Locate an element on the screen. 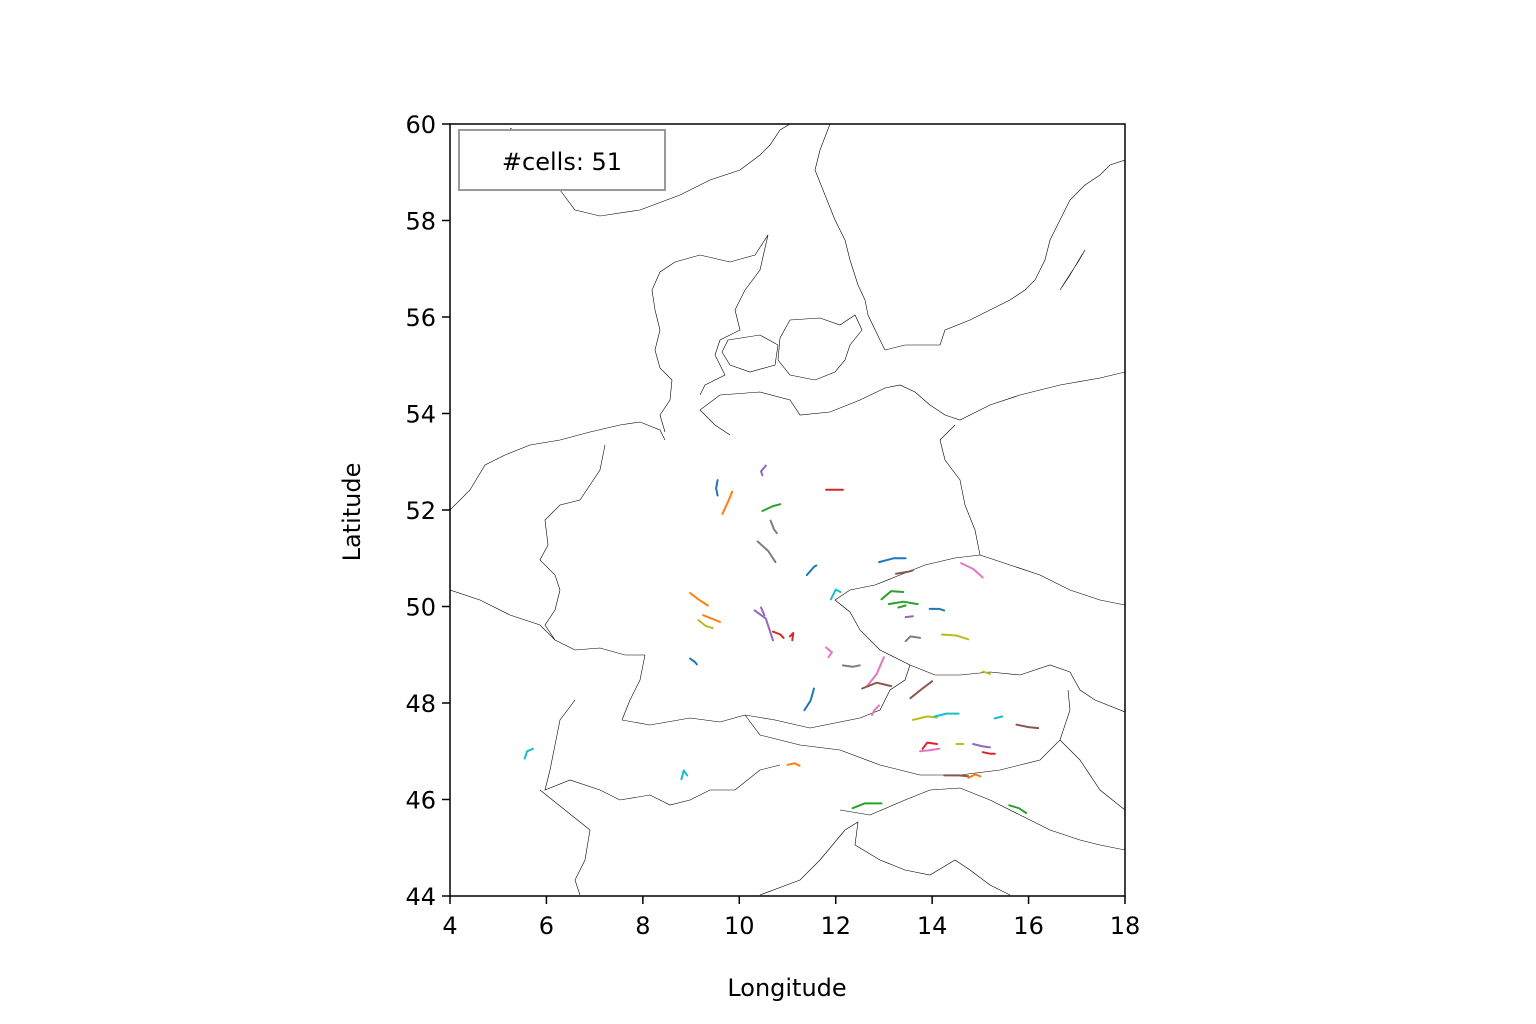 Image resolution: width=1536 pixels, height=1024 pixels. tracks-layer is located at coordinates (781, 639).